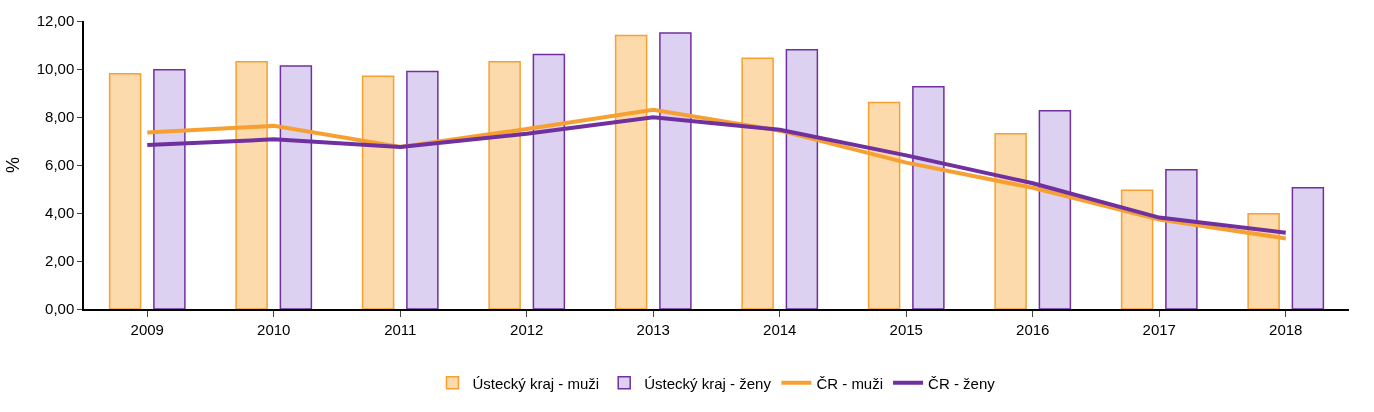 This screenshot has height=412, width=1374. Describe the element at coordinates (55, 69) in the screenshot. I see `y-tick-label: 10,00` at that location.